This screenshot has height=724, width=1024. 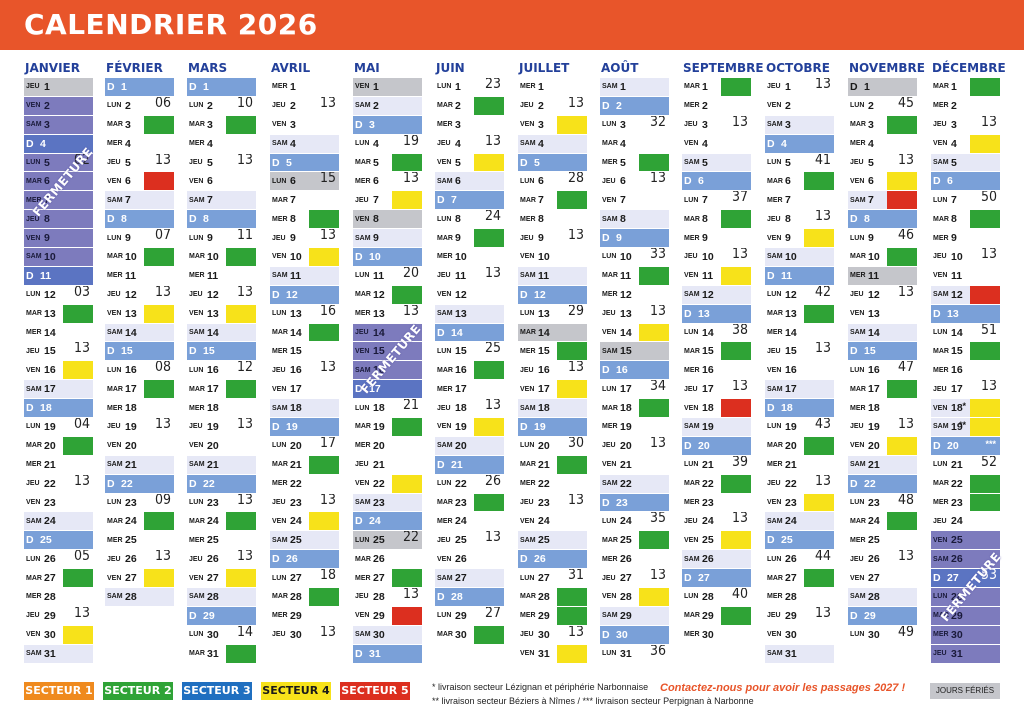 I want to click on day-row: MER 22, so click(x=304, y=484).